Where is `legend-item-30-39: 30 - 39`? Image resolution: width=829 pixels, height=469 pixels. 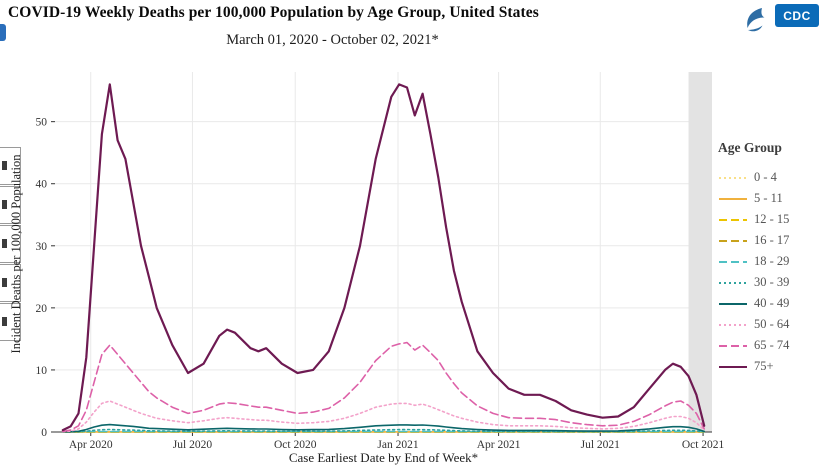
legend-item-30-39: 30 - 39 is located at coordinates (772, 282).